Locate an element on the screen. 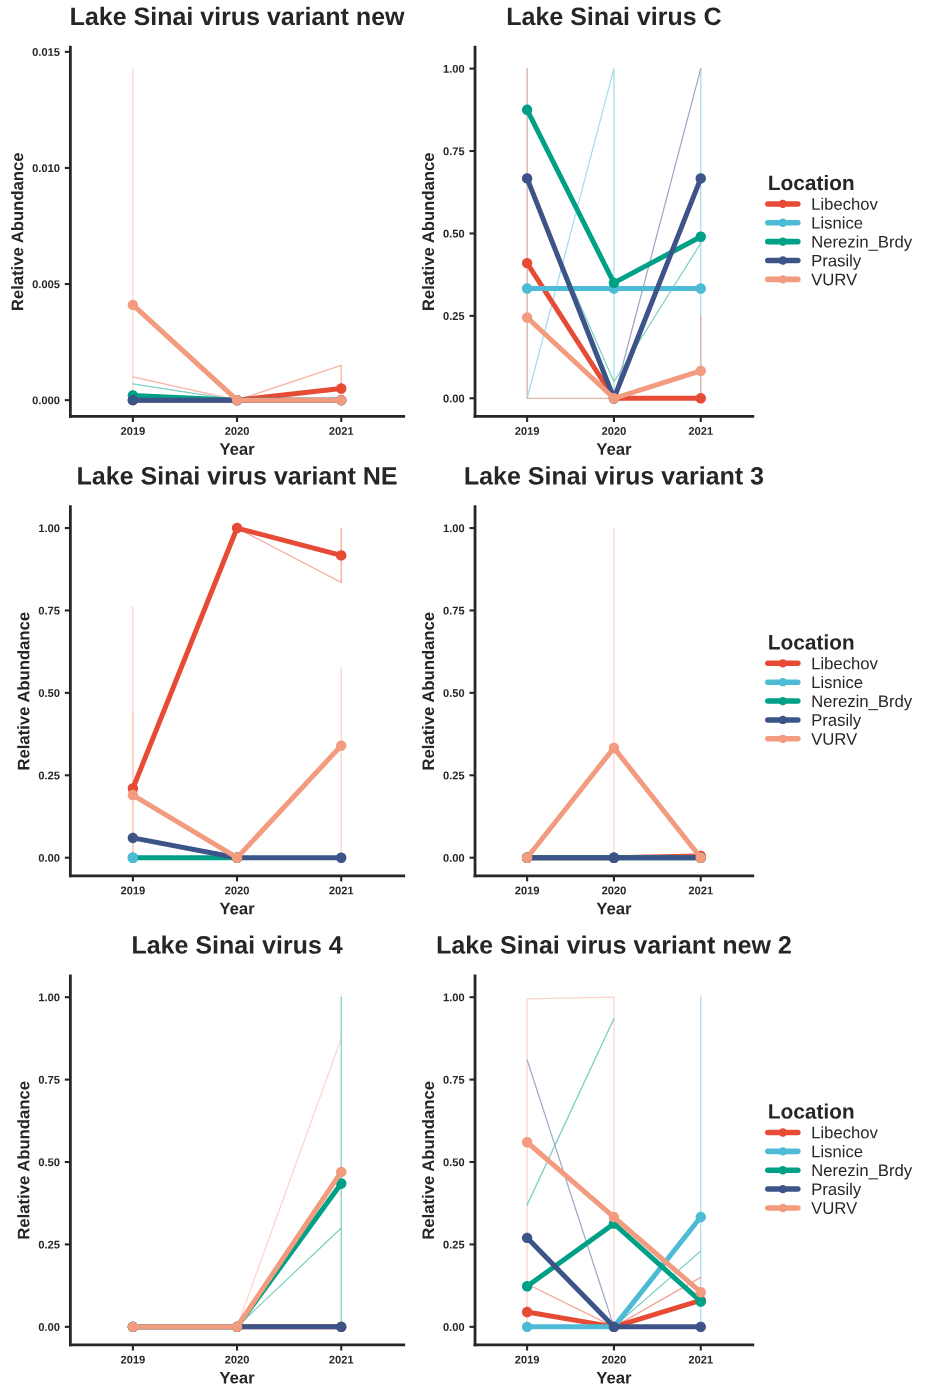 This screenshot has width=926, height=1388. chart-title: Lake Sinai virus variant 3 is located at coordinates (614, 475).